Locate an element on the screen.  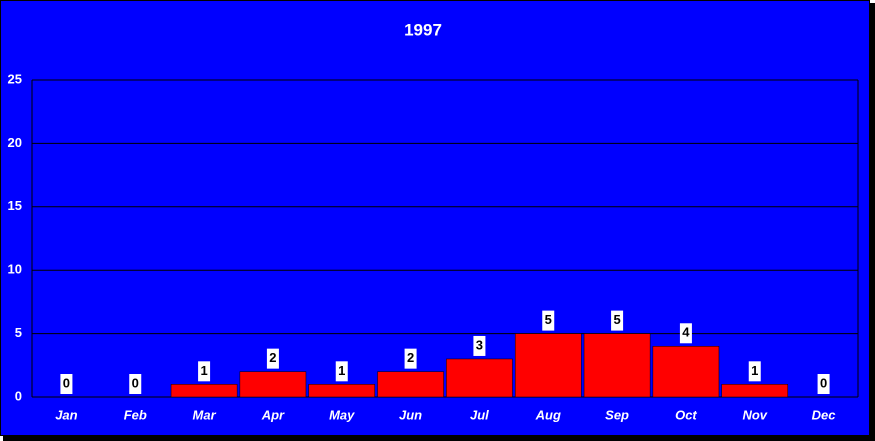
x-tick-label: Mar is located at coordinates (205, 414).